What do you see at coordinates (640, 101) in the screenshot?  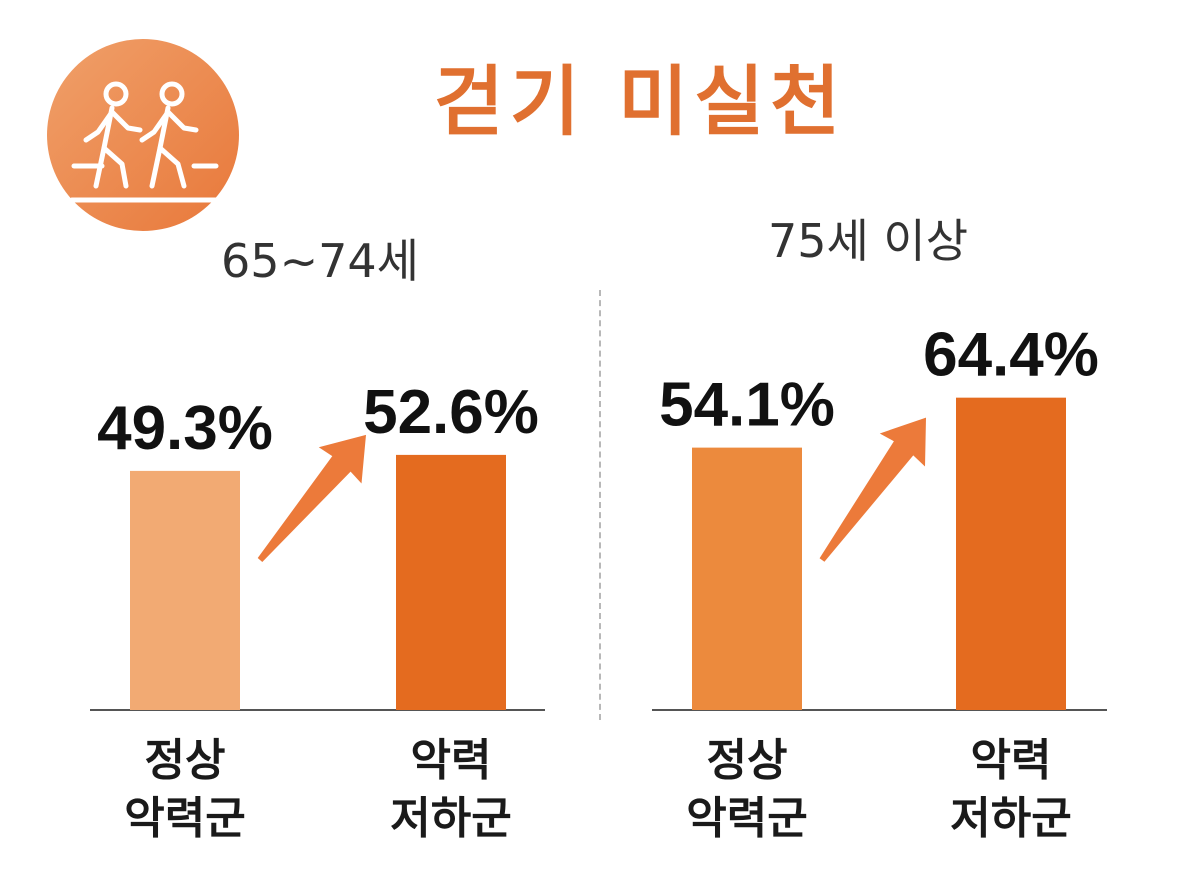 I see `page-title: 걷기 미실천` at bounding box center [640, 101].